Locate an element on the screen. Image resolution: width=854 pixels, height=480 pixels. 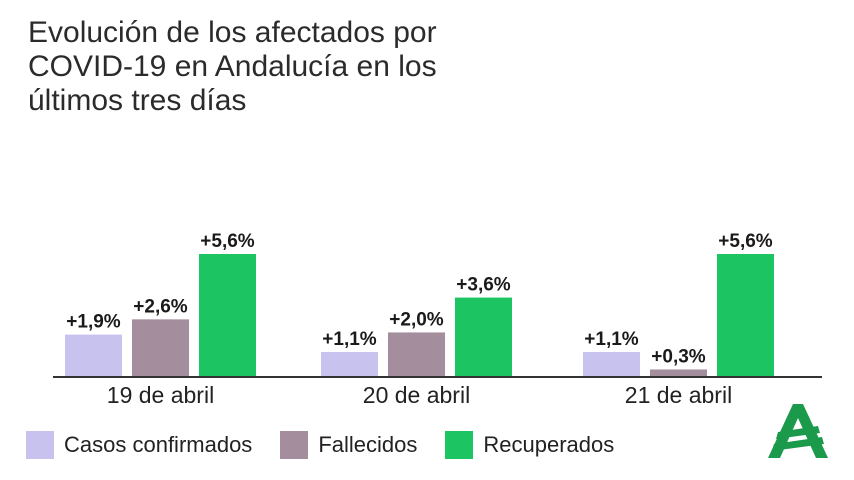
logo-crossbar-upper is located at coordinates (798, 432).